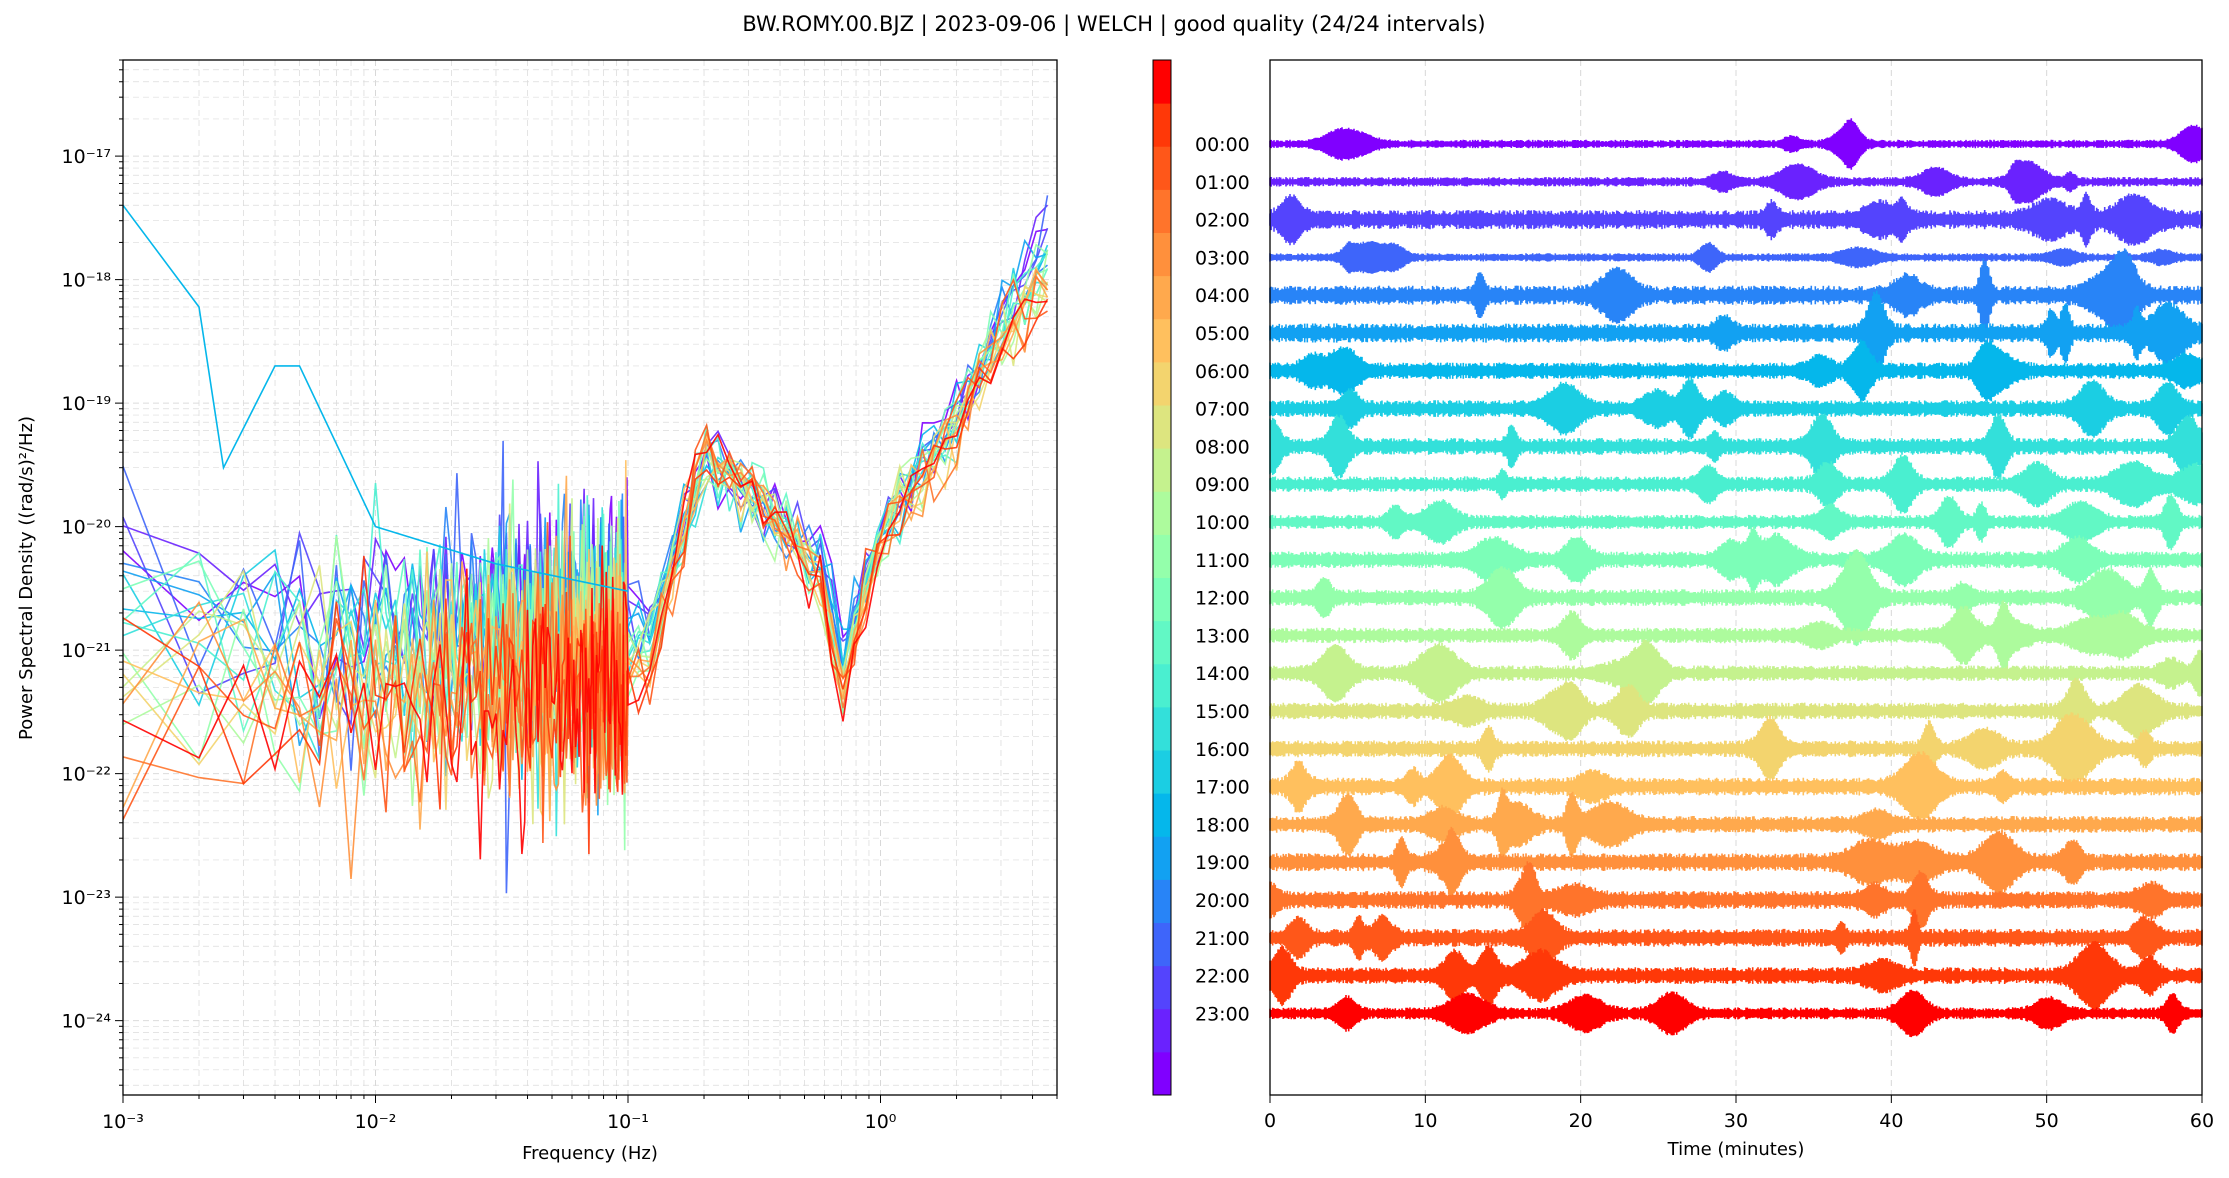 The height and width of the screenshot is (1178, 2229). What do you see at coordinates (1222, 939) in the screenshot?
I see `dayplot-ytick-label: 21:00` at bounding box center [1222, 939].